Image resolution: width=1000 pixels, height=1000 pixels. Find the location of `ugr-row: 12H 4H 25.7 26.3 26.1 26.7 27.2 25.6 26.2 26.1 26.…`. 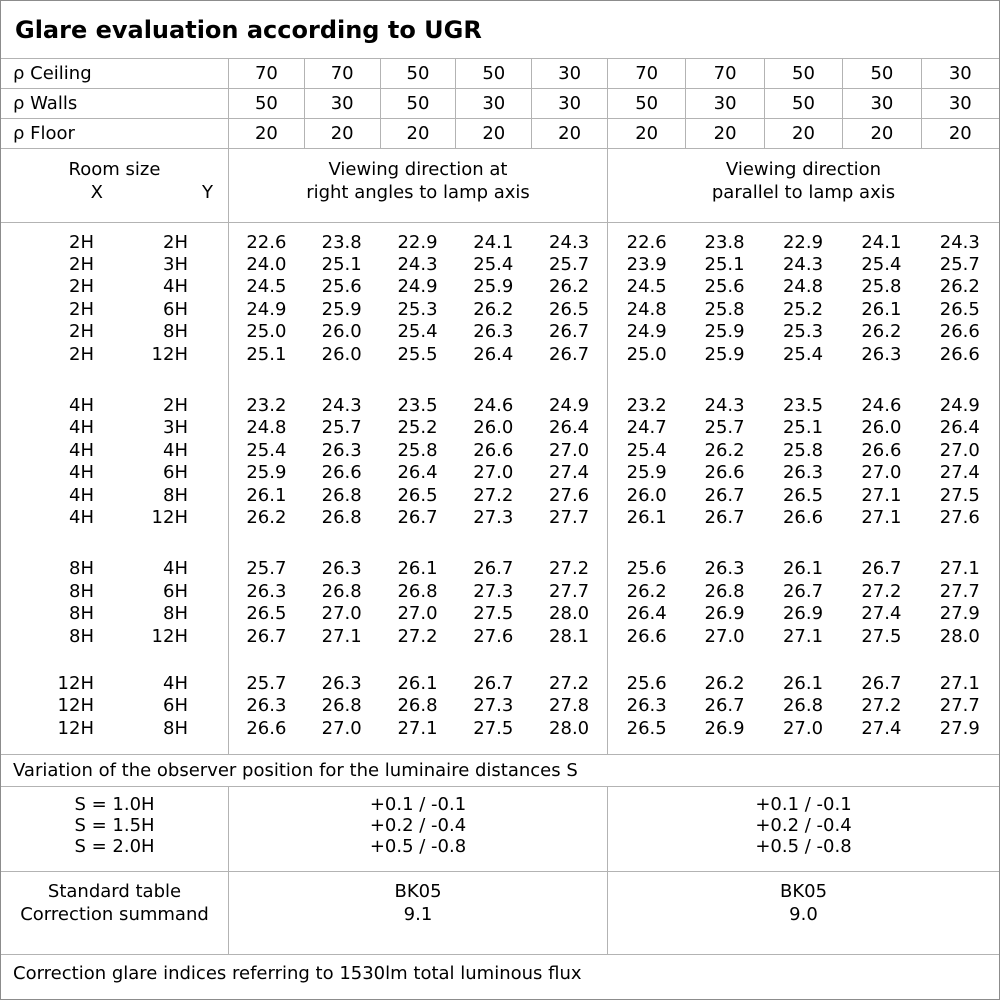

ugr-row: 12H 4H 25.7 26.3 26.1 26.7 27.2 25.6 26.2 26.1 26.… is located at coordinates (500, 683).